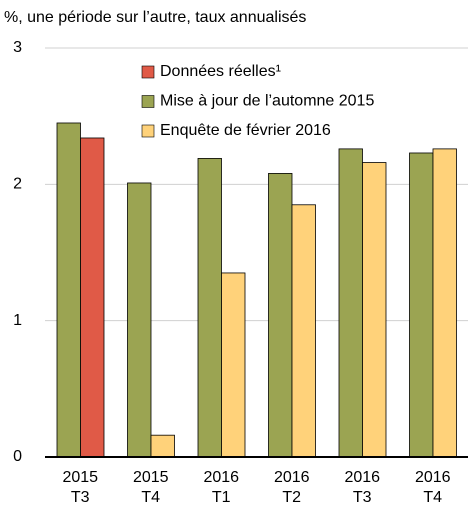 This screenshot has width=470, height=528. Describe the element at coordinates (221, 497) in the screenshot. I see `x-tick-label: T1` at that location.